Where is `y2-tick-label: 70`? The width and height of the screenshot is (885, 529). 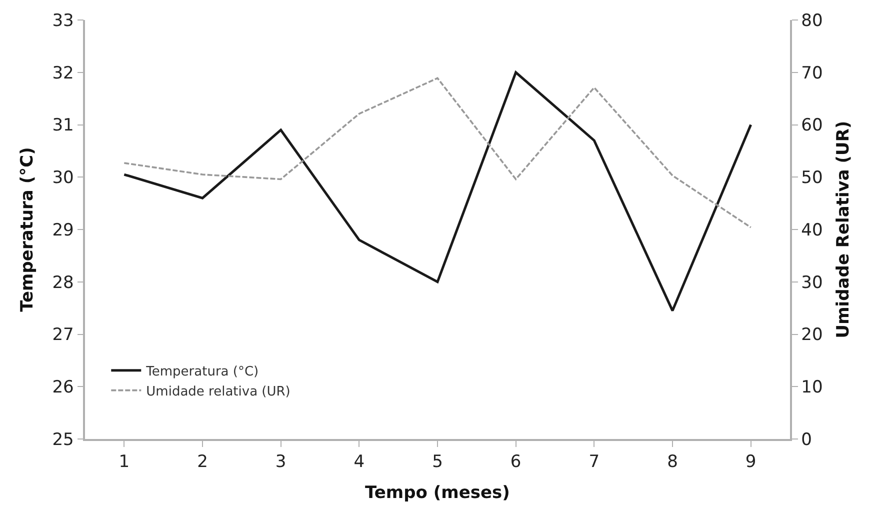 y2-tick-label: 70 is located at coordinates (812, 73).